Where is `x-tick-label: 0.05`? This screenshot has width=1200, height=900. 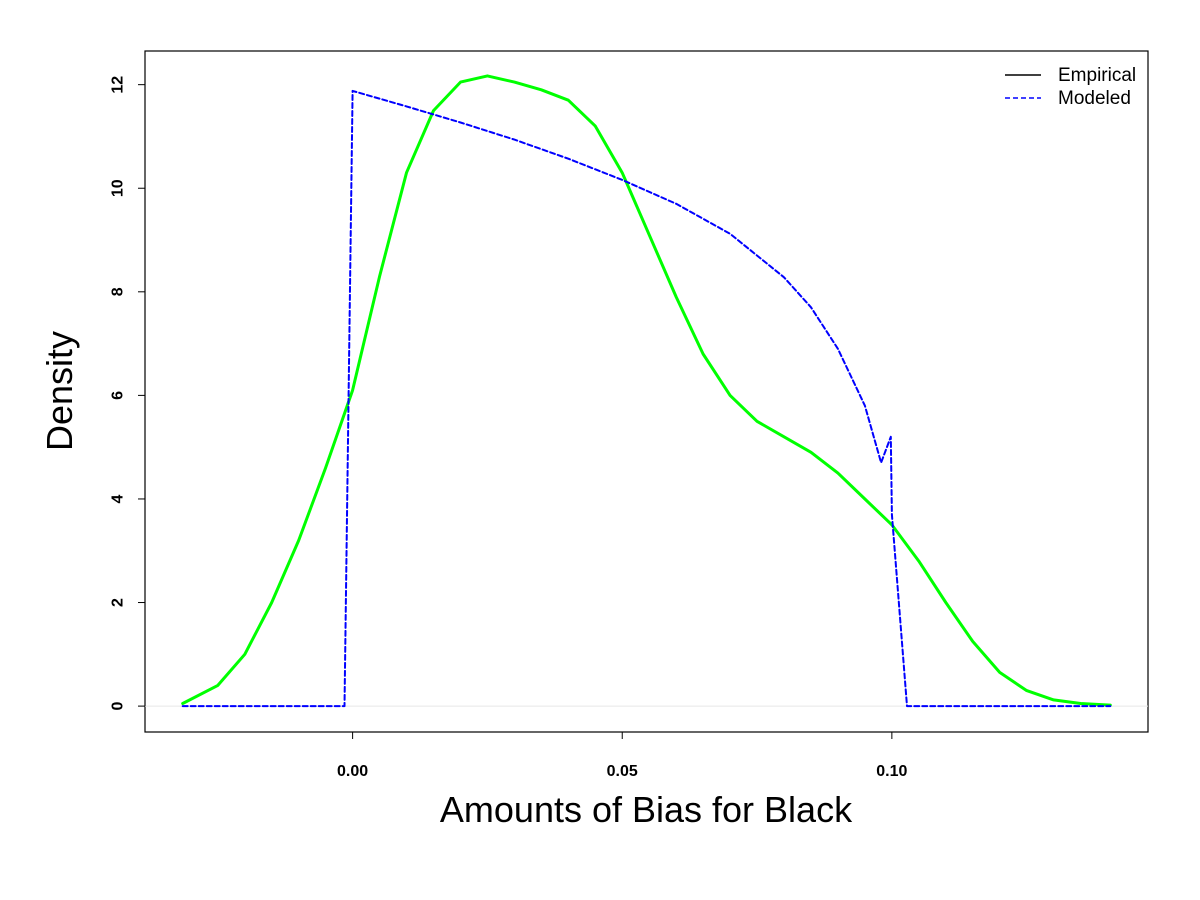
x-tick-label: 0.05 is located at coordinates (622, 771).